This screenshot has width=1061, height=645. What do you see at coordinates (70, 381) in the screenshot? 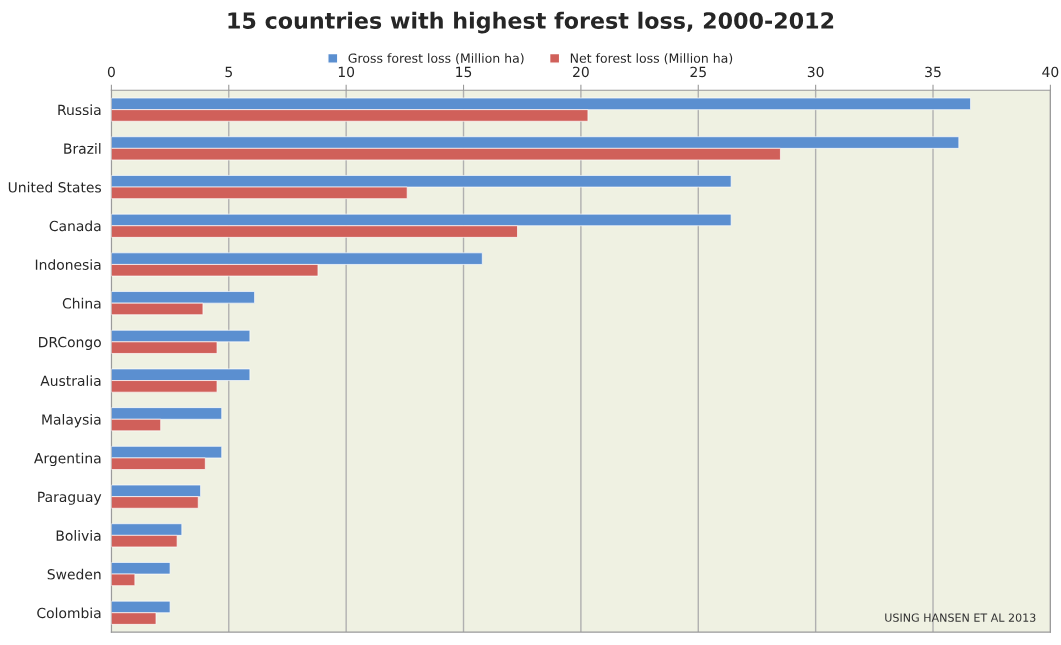
I see `y-tick-label: Australia` at bounding box center [70, 381].